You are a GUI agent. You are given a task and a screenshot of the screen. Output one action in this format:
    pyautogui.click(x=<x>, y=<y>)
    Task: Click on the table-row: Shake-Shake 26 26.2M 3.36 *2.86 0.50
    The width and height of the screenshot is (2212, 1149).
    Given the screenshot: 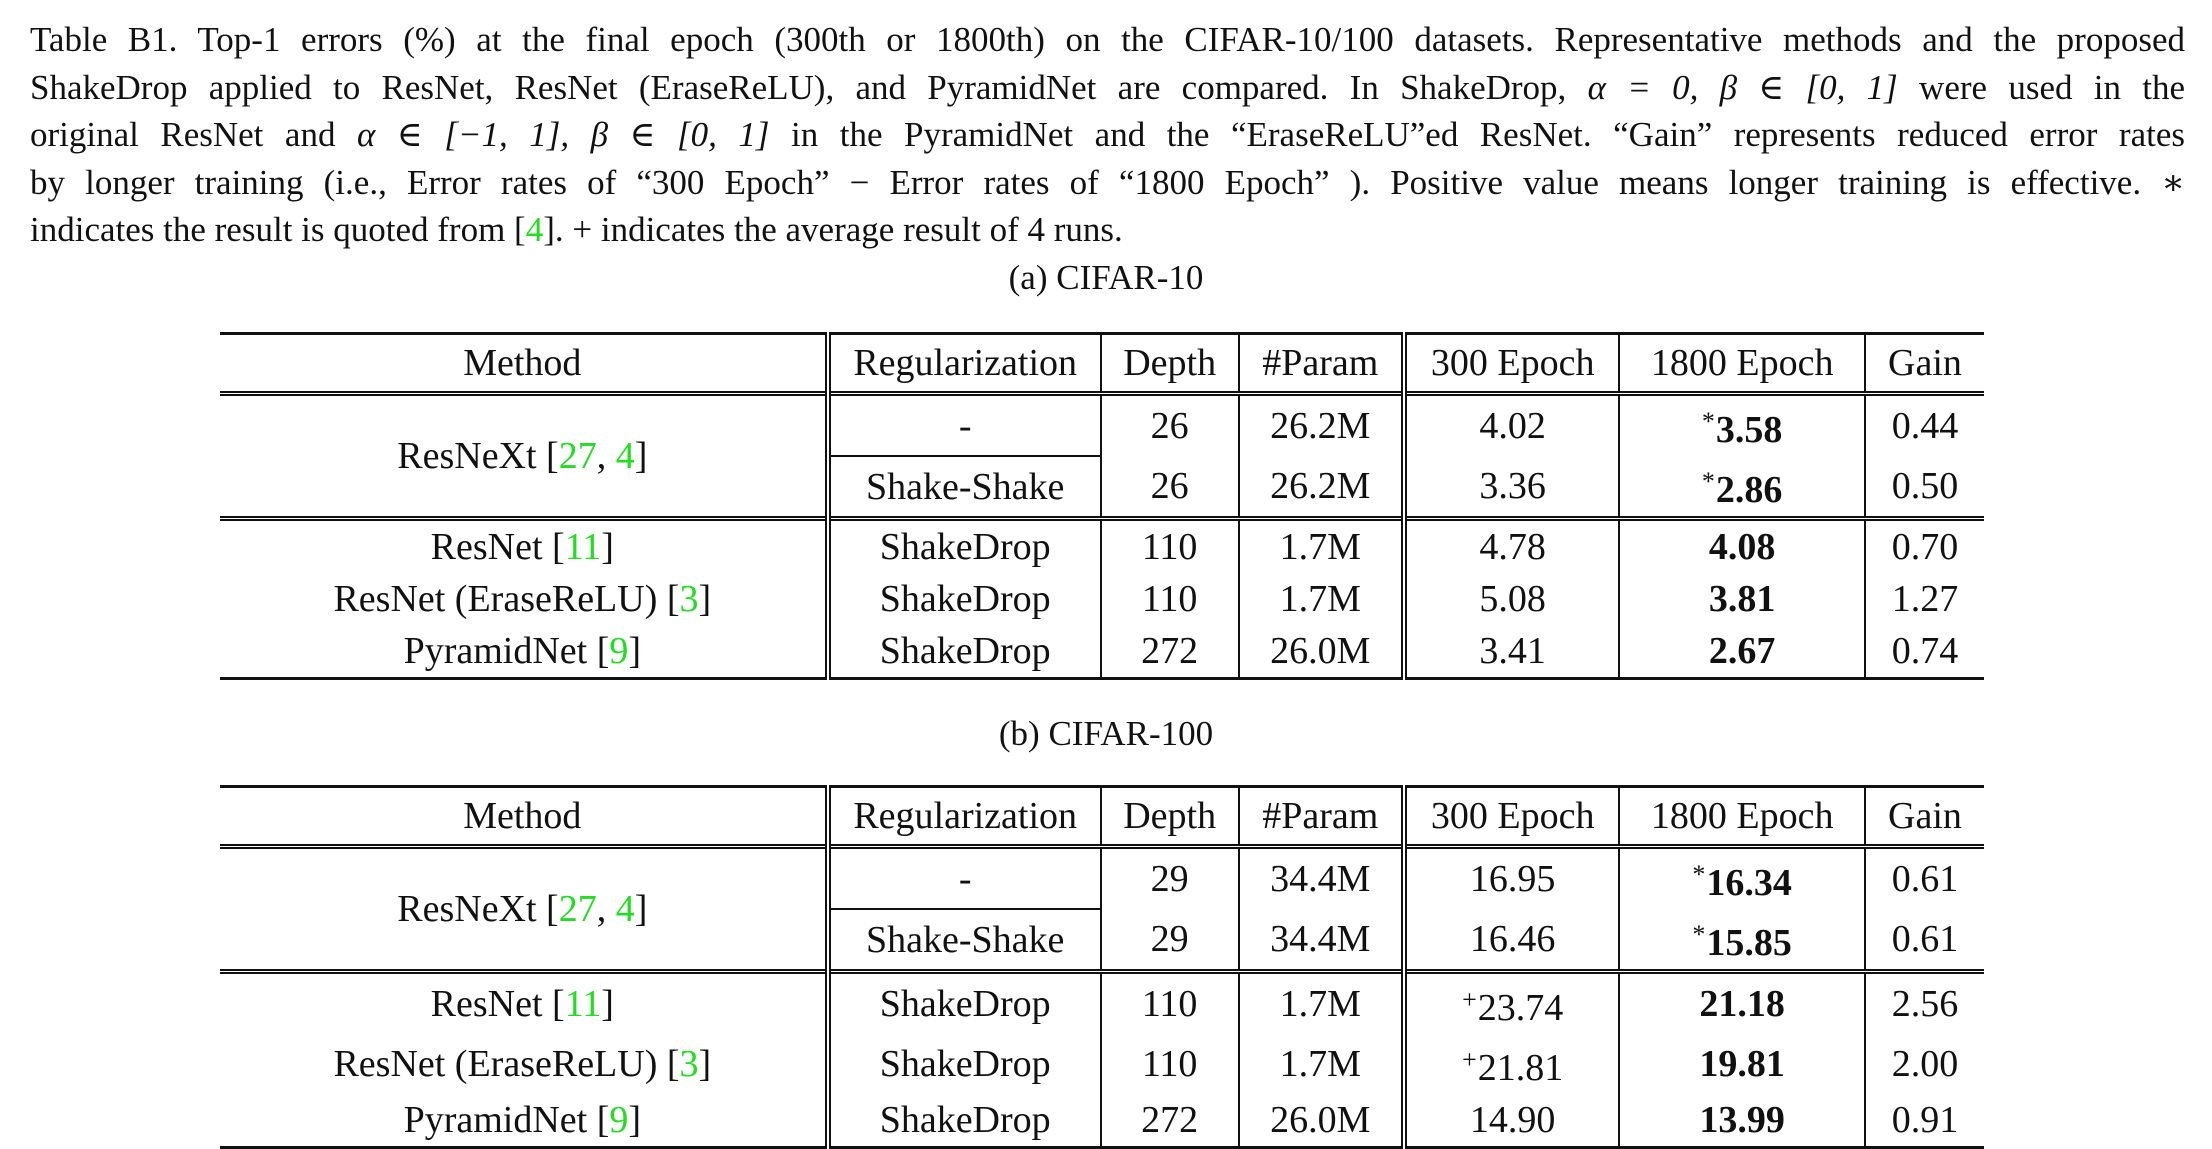 What is the action you would take?
    pyautogui.click(x=1102, y=488)
    